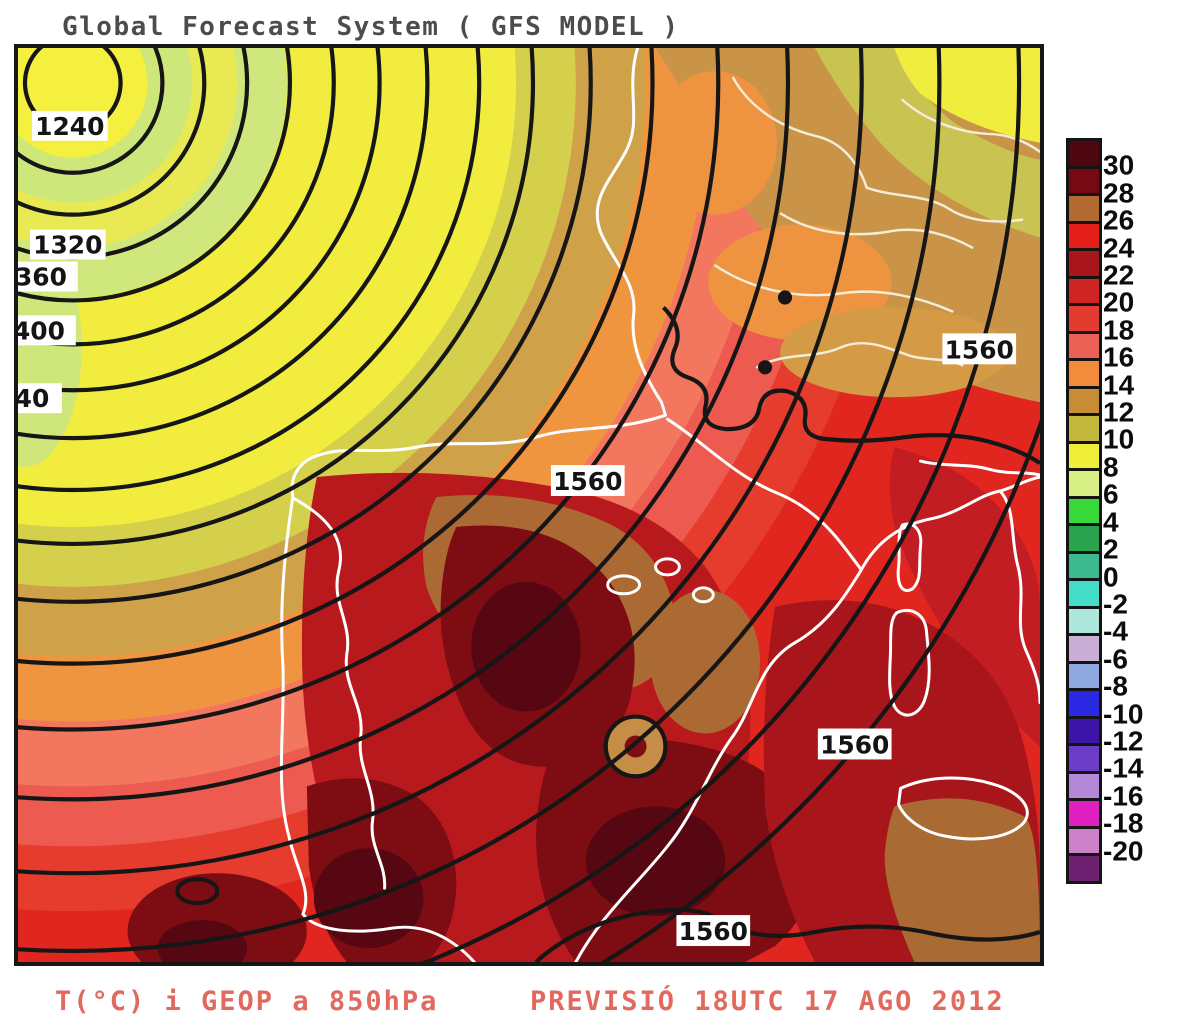  What do you see at coordinates (1119, 303) in the screenshot?
I see `legend-value-label: 20` at bounding box center [1119, 303].